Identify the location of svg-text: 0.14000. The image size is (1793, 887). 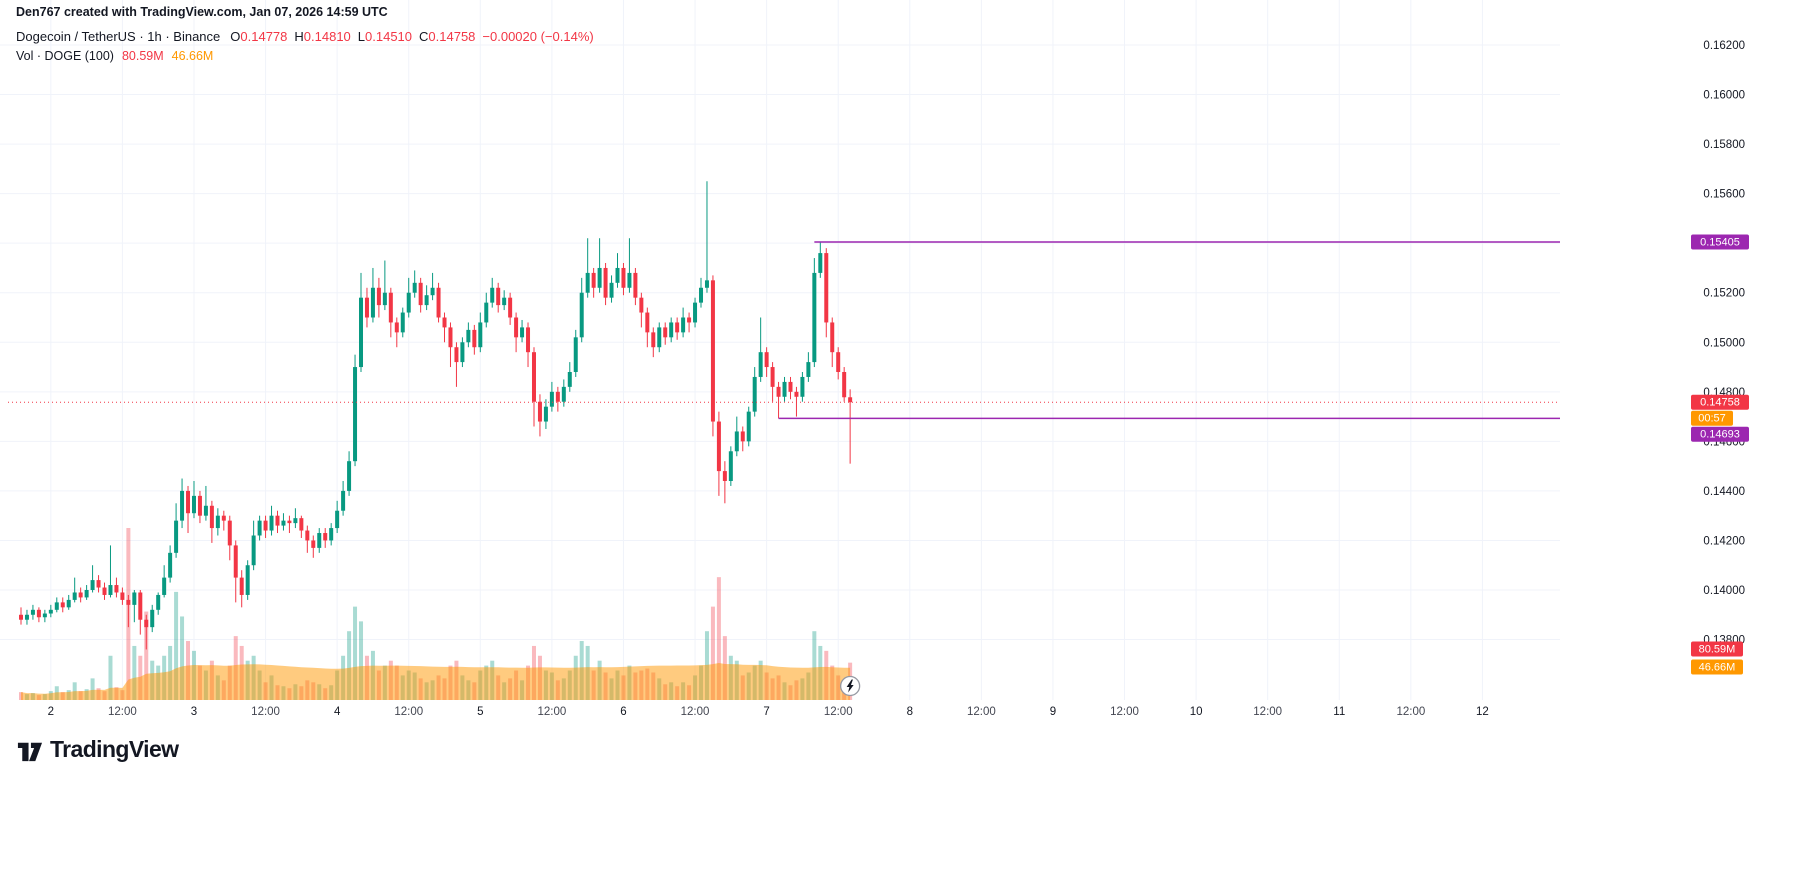
(1724, 591).